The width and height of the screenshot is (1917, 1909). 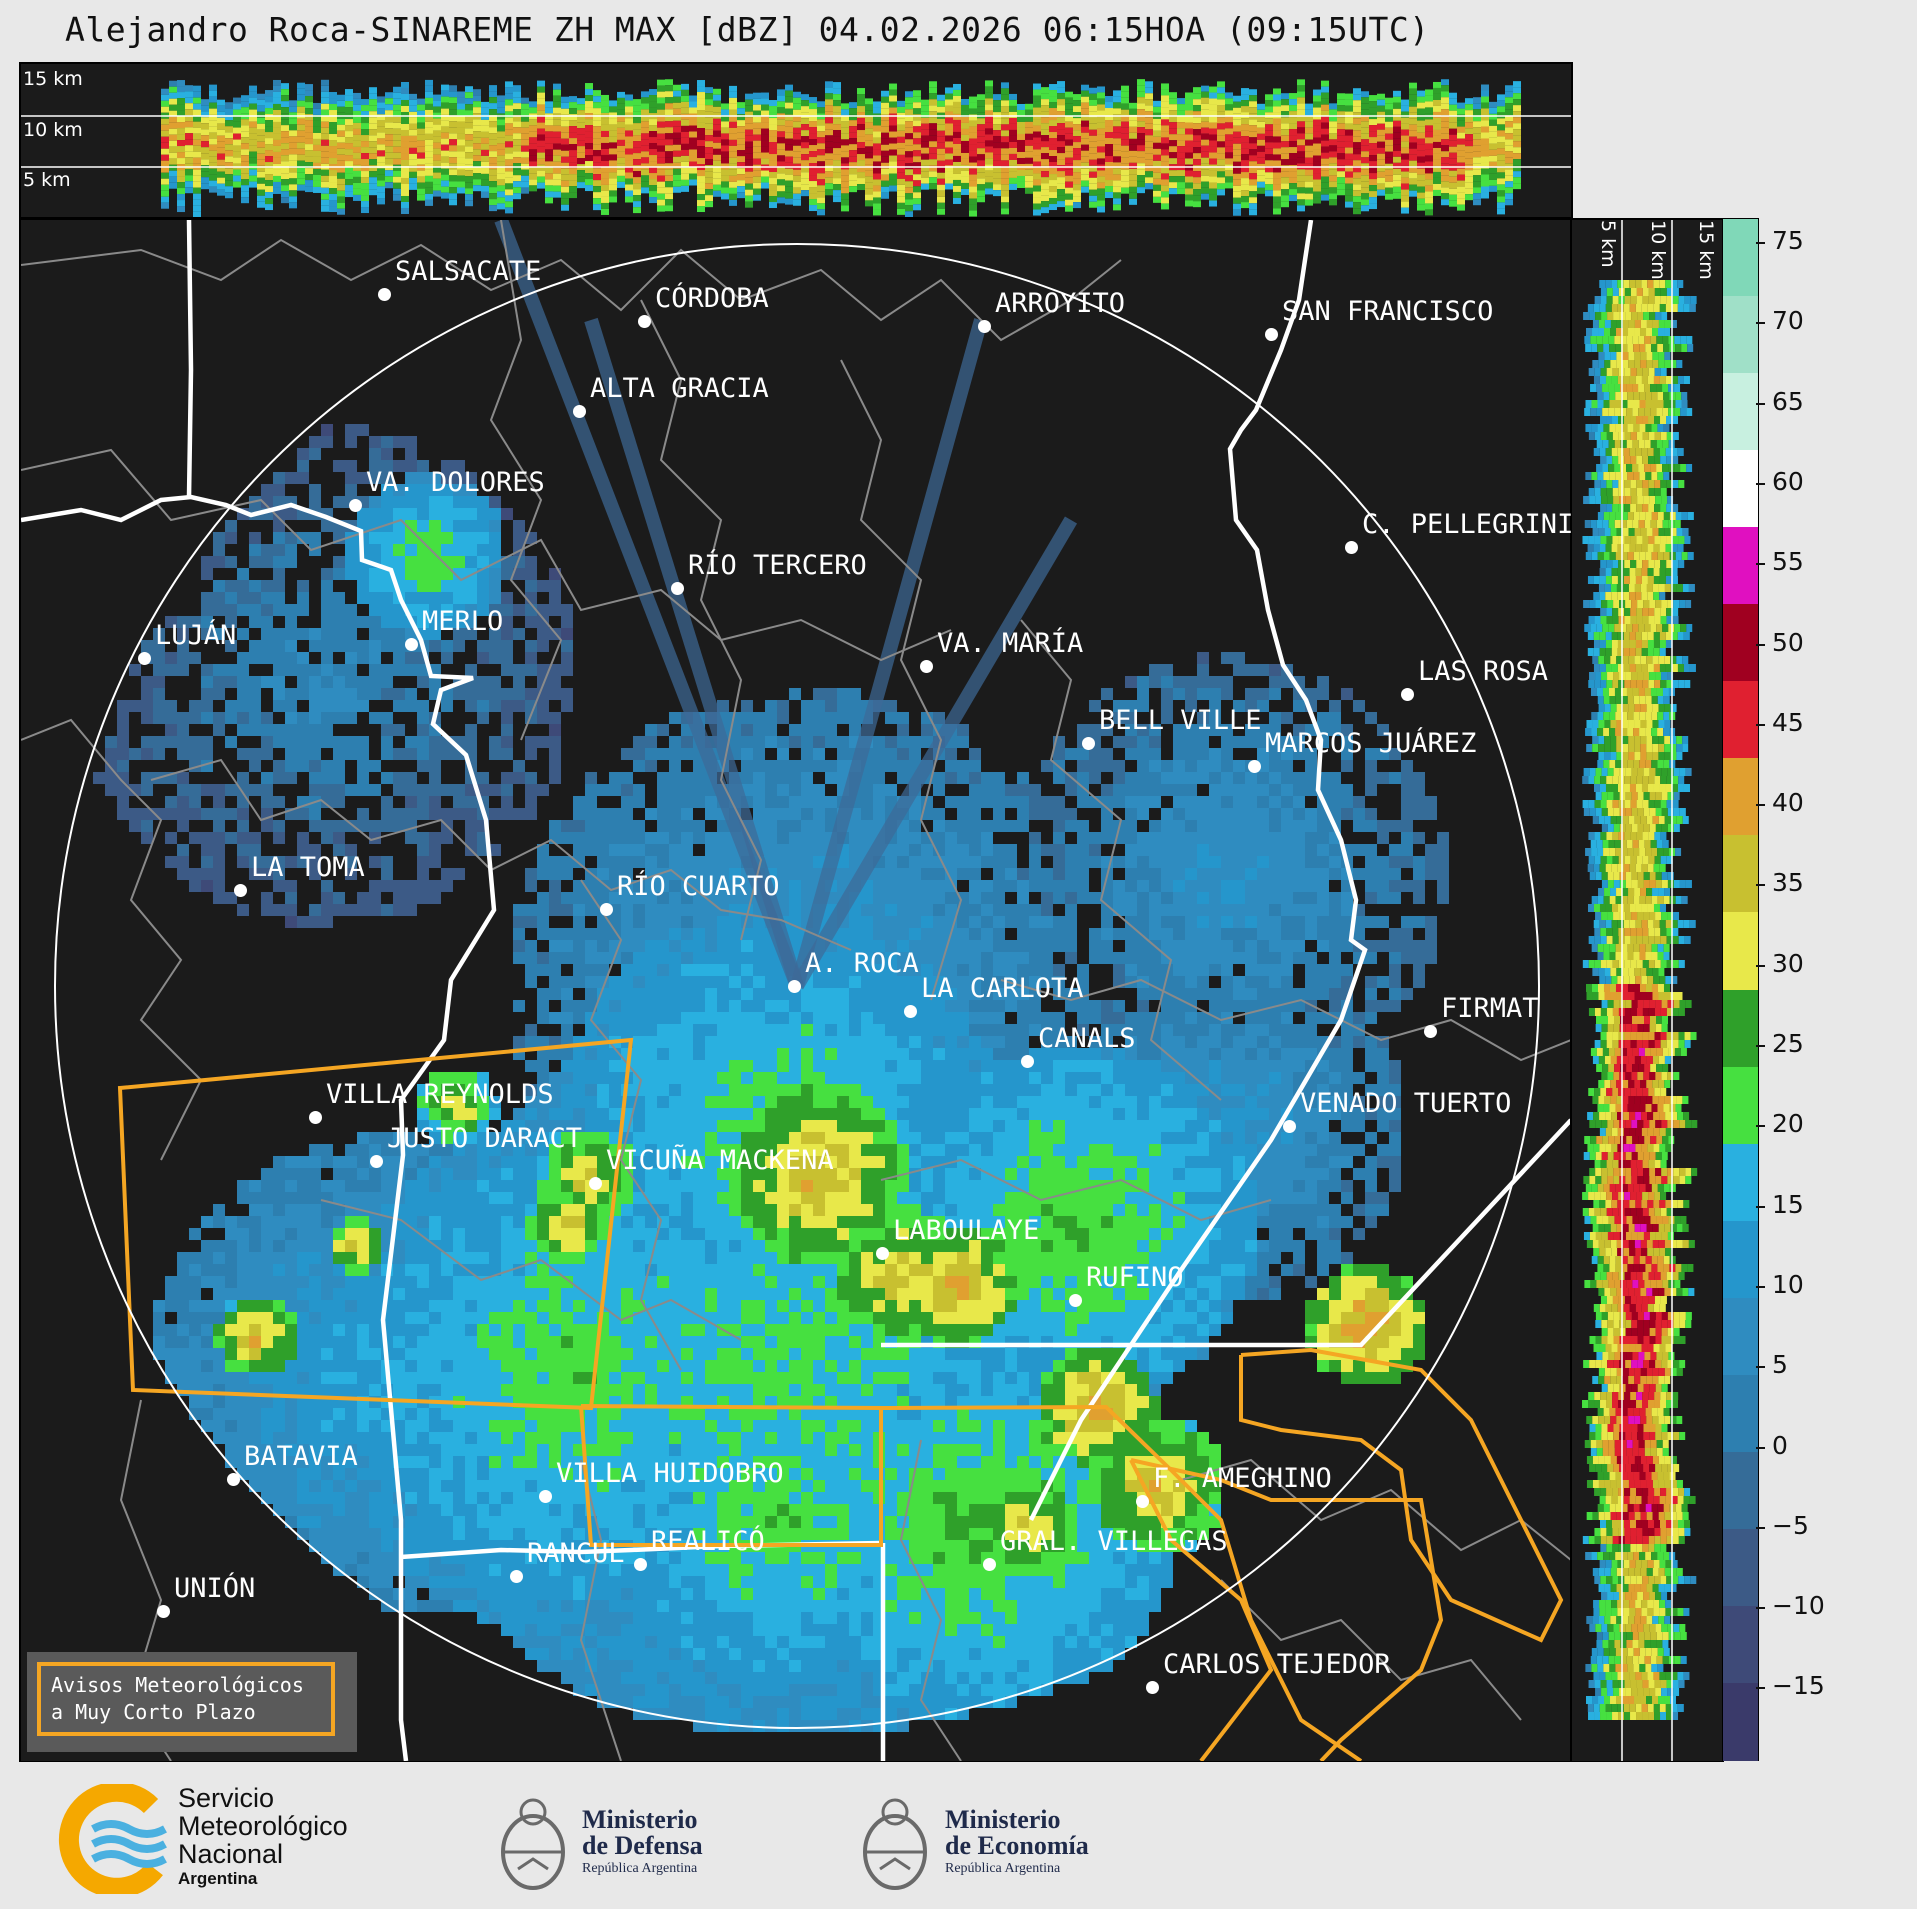 I want to click on city-label: SAN FRANCISCO, so click(x=1388, y=311).